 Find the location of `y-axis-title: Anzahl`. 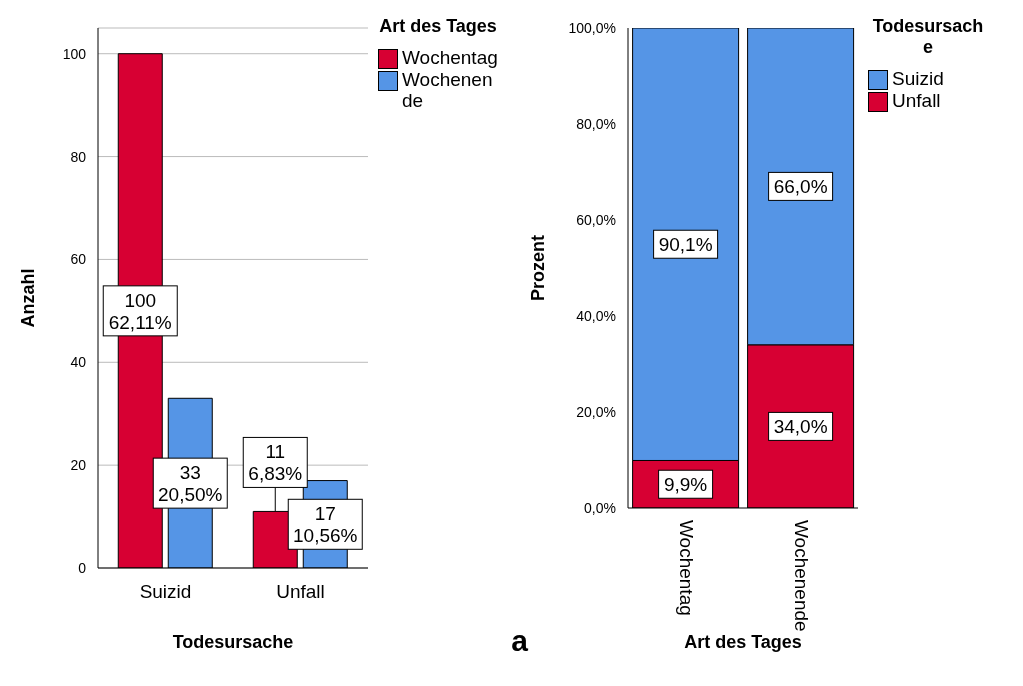

y-axis-title: Anzahl is located at coordinates (28, 298).